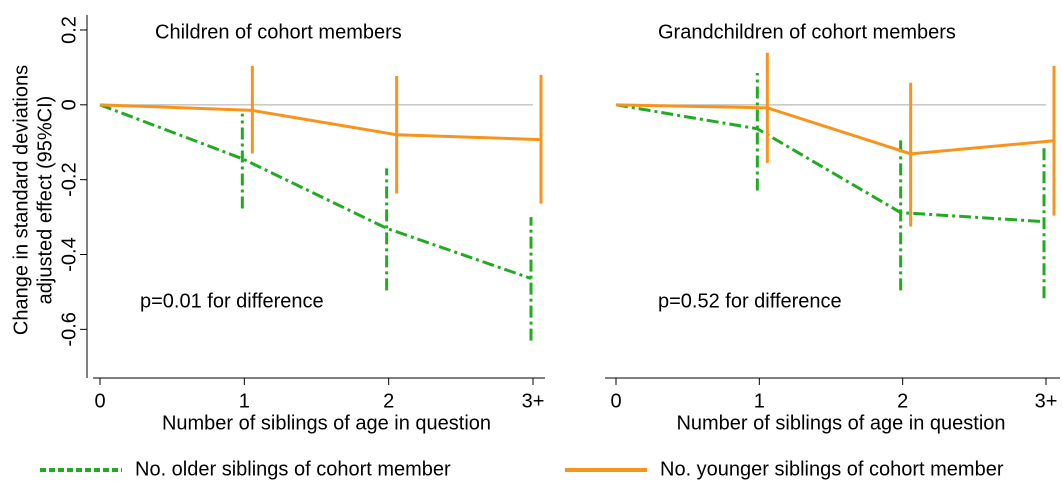 The height and width of the screenshot is (493, 1063). What do you see at coordinates (69, 329) in the screenshot?
I see `y-tick-label: -0.6` at bounding box center [69, 329].